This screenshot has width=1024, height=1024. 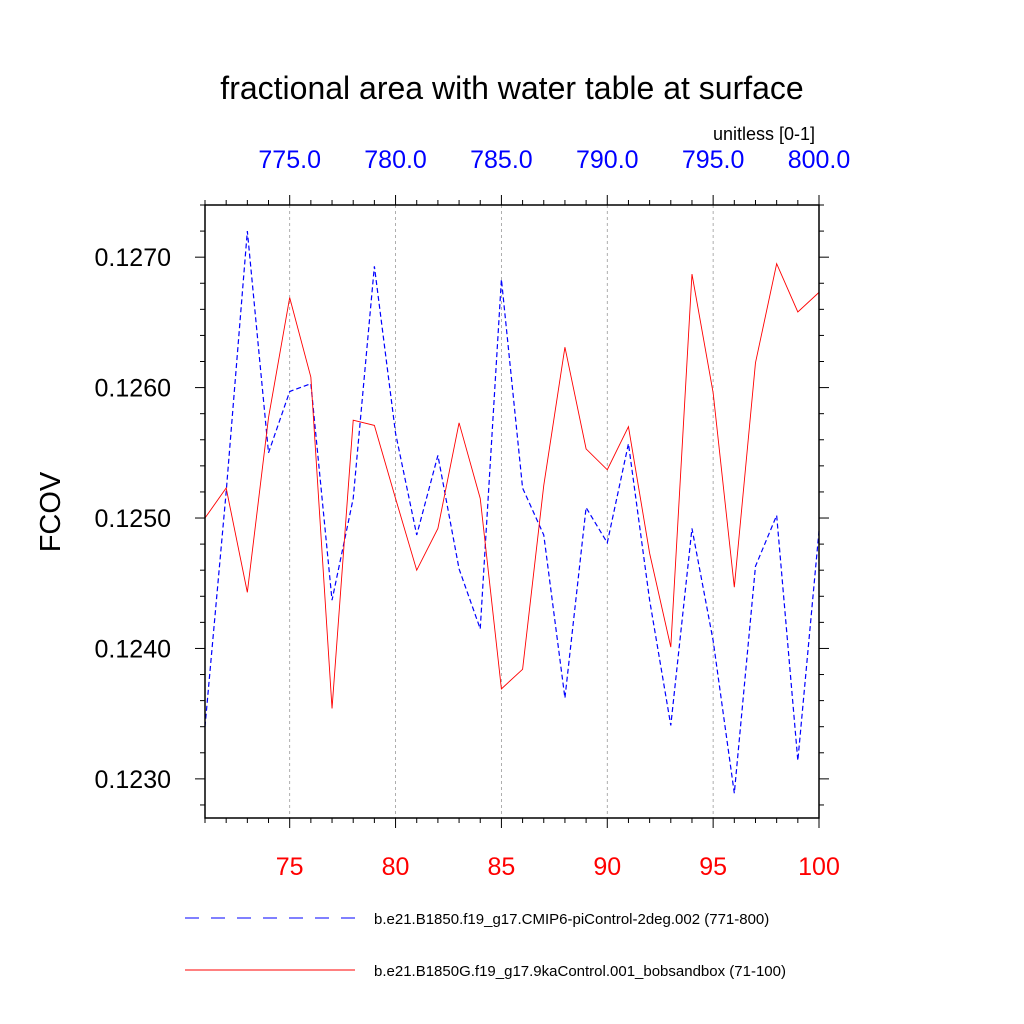 What do you see at coordinates (290, 867) in the screenshot?
I see `bottom-axis-tick-label: 75` at bounding box center [290, 867].